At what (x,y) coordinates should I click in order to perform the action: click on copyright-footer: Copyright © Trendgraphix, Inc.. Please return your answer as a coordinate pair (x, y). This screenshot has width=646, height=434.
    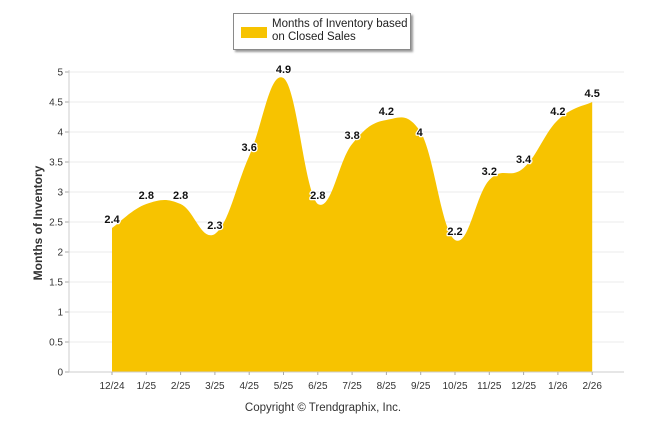
    Looking at the image, I should click on (323, 408).